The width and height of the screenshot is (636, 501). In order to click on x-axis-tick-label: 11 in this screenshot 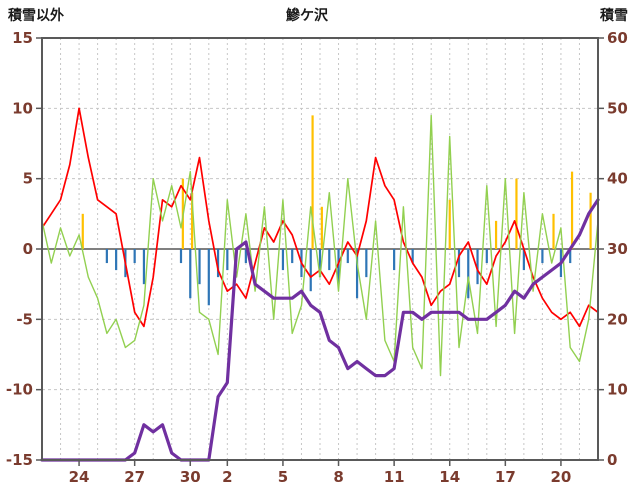, I will do `click(394, 477)`.